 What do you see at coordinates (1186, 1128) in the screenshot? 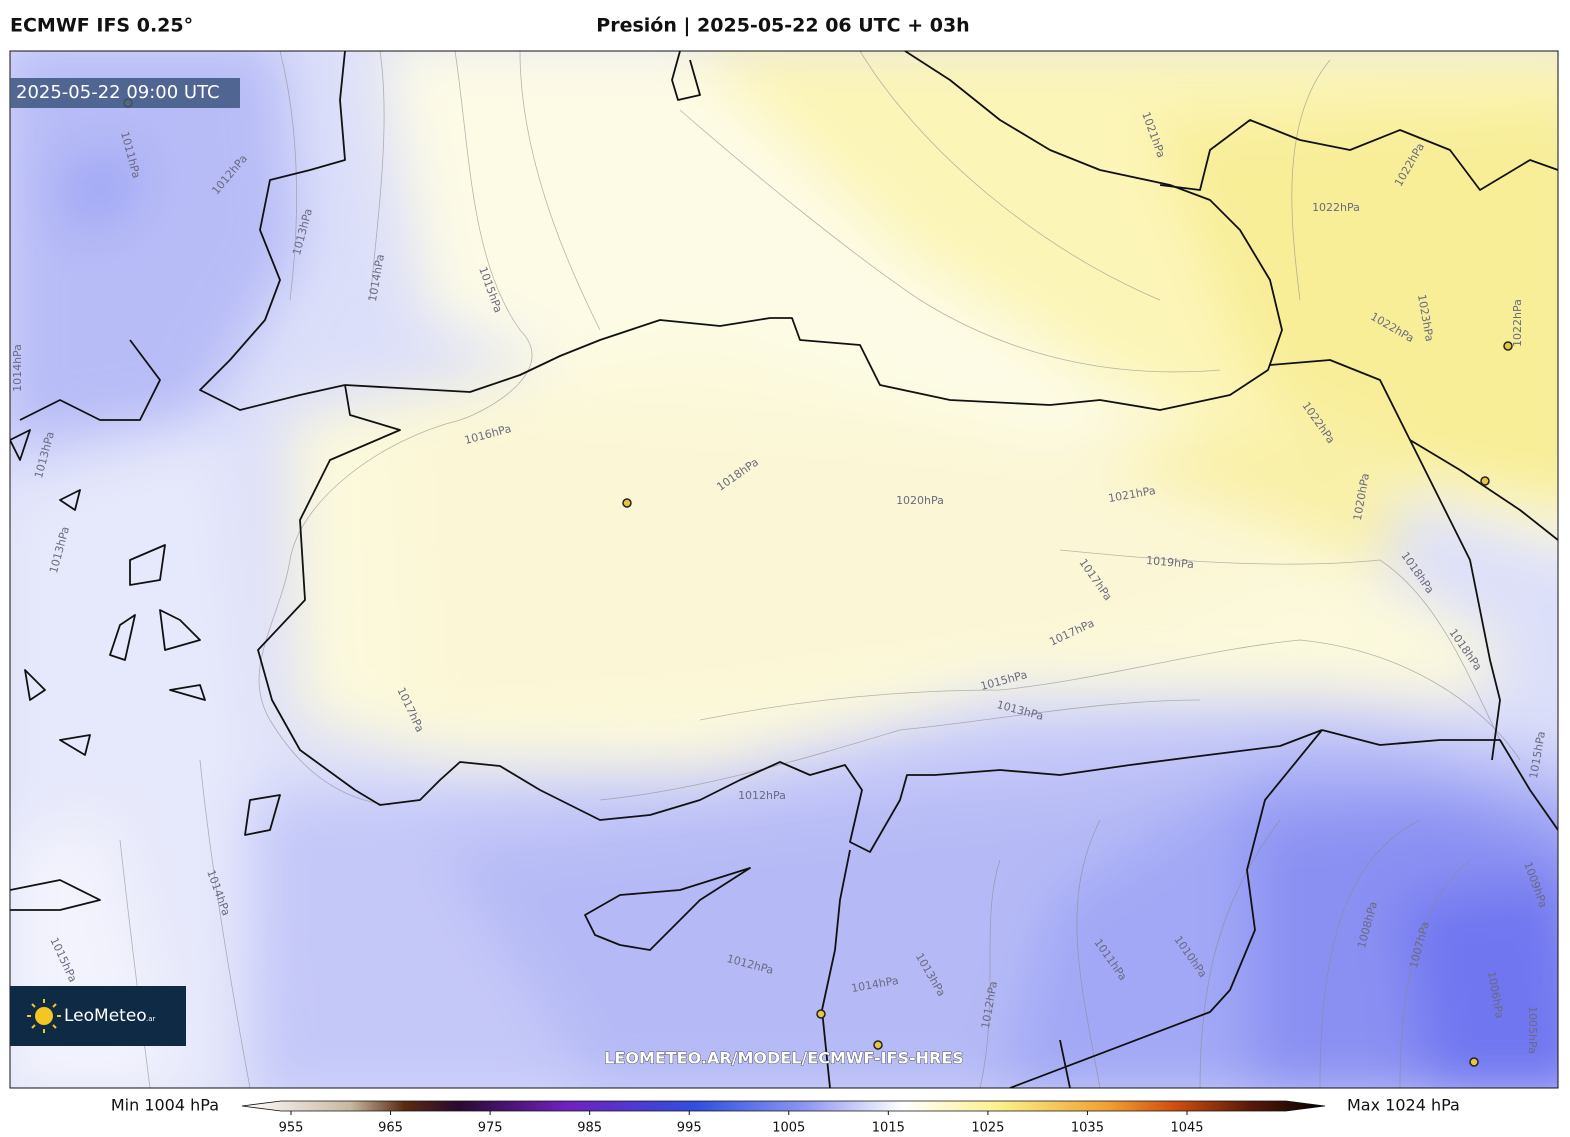
I see `colorbar-tick-label: 1045` at bounding box center [1186, 1128].